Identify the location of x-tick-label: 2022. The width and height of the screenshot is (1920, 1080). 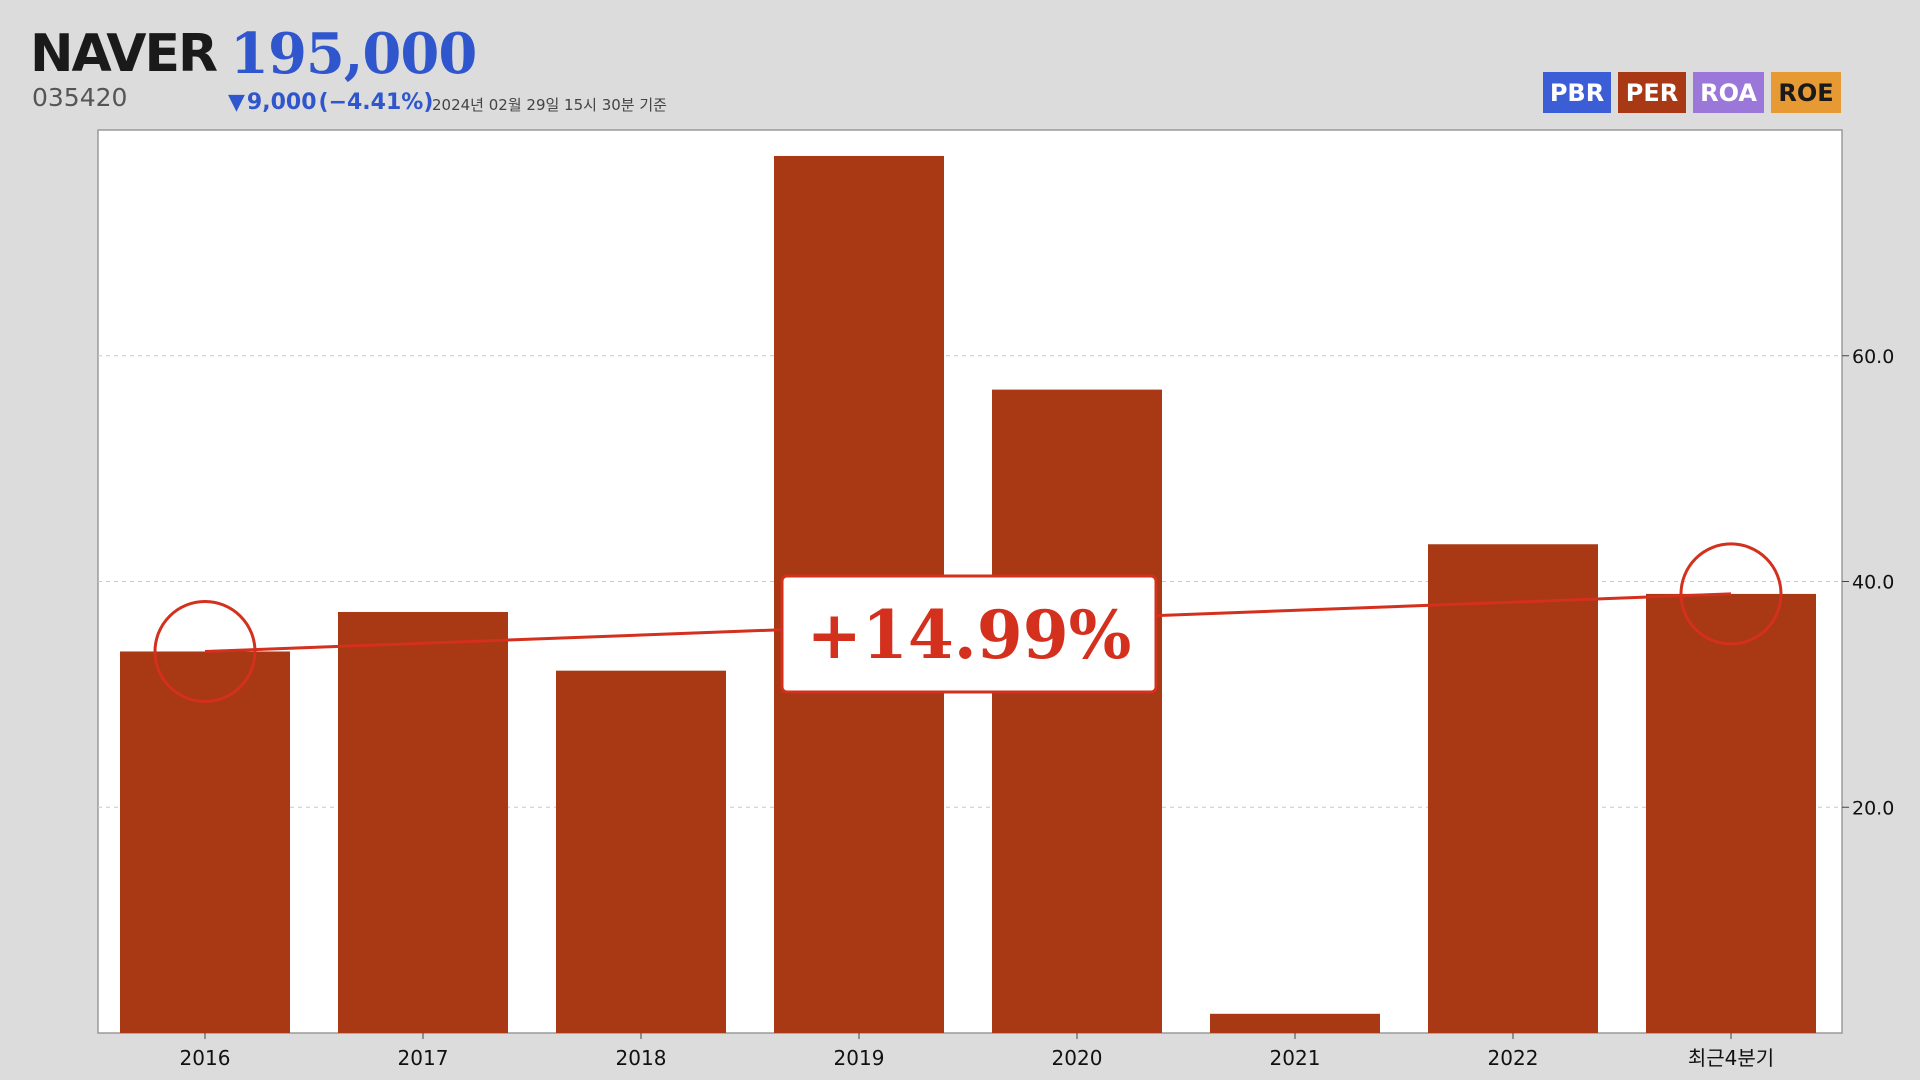
(1513, 1058).